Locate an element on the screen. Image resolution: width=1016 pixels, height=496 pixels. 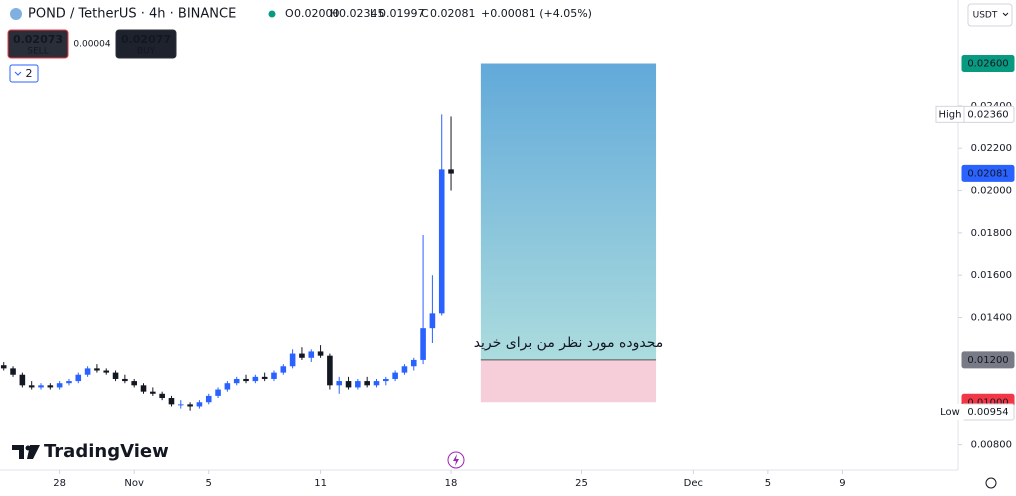
y-tick-label: 0.01400 is located at coordinates (991, 318).